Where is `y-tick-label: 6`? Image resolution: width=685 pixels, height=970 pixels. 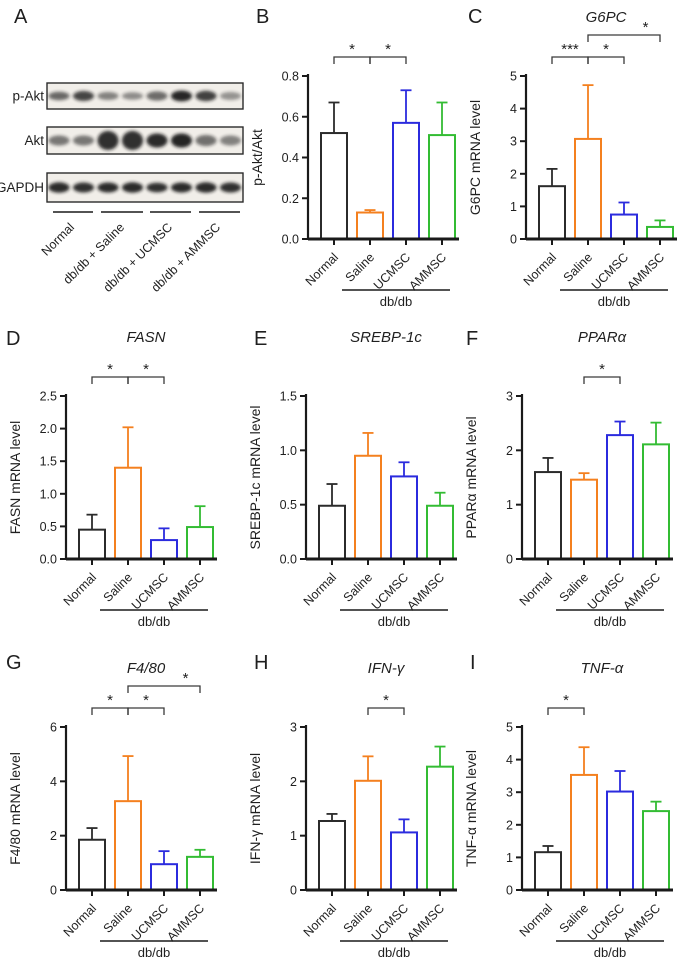
y-tick-label: 6 is located at coordinates (53, 728).